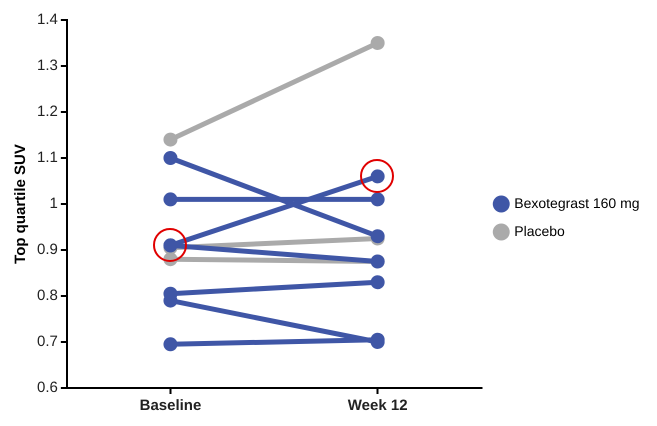 The height and width of the screenshot is (426, 657). I want to click on legend-label: Bexotegrast 160 mg, so click(577, 202).